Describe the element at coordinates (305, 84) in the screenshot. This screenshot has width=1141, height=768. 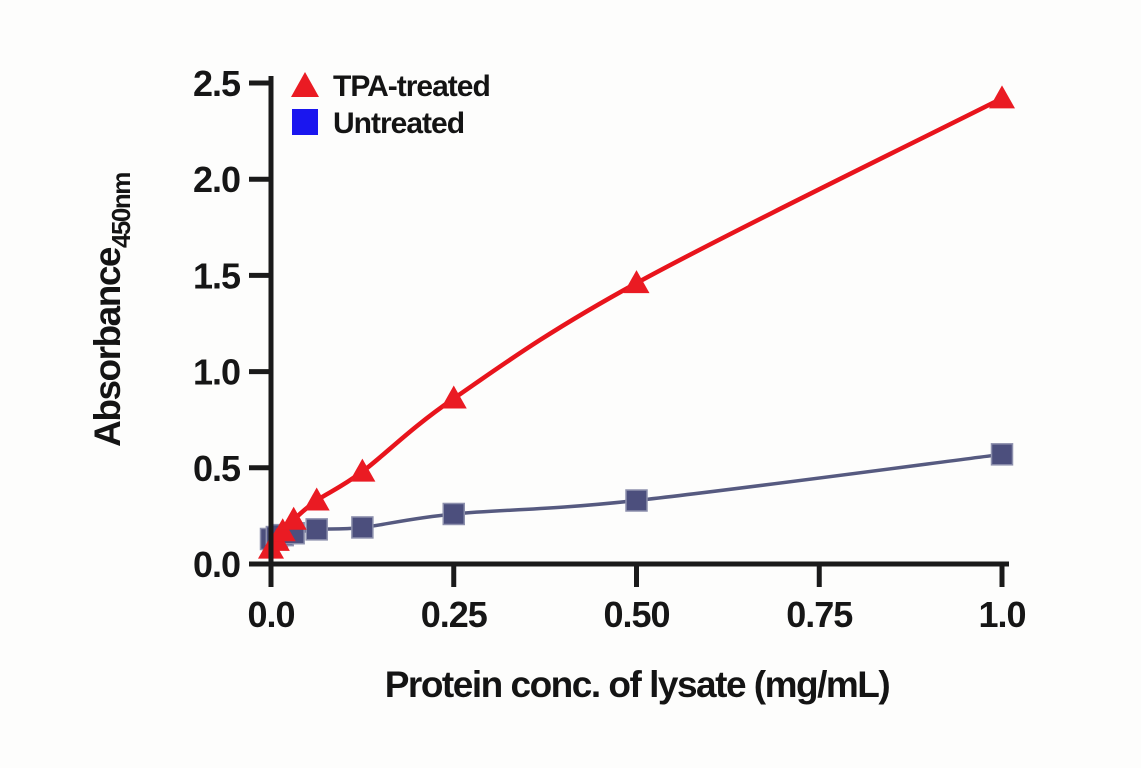
I see `legend-marker-triangle-tpa-treated` at that location.